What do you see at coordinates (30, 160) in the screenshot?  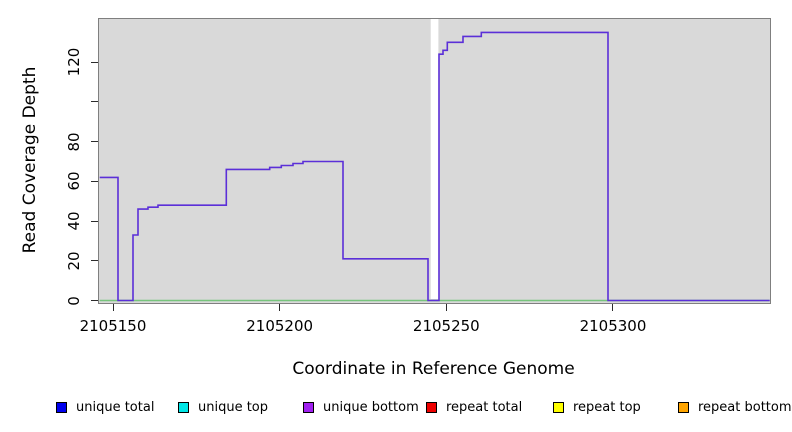 I see `y-axis-title: Read Coverage Depth` at bounding box center [30, 160].